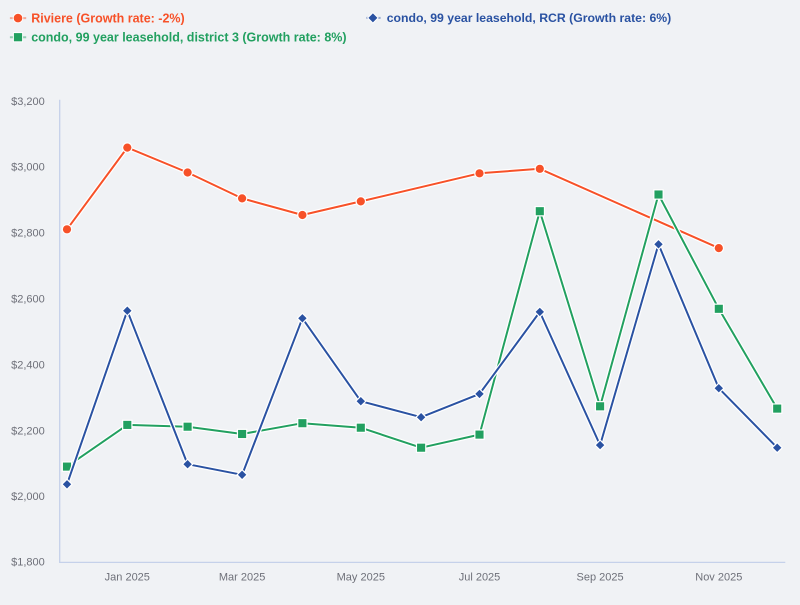  I want to click on svg-text: Jan 2025, so click(127, 578).